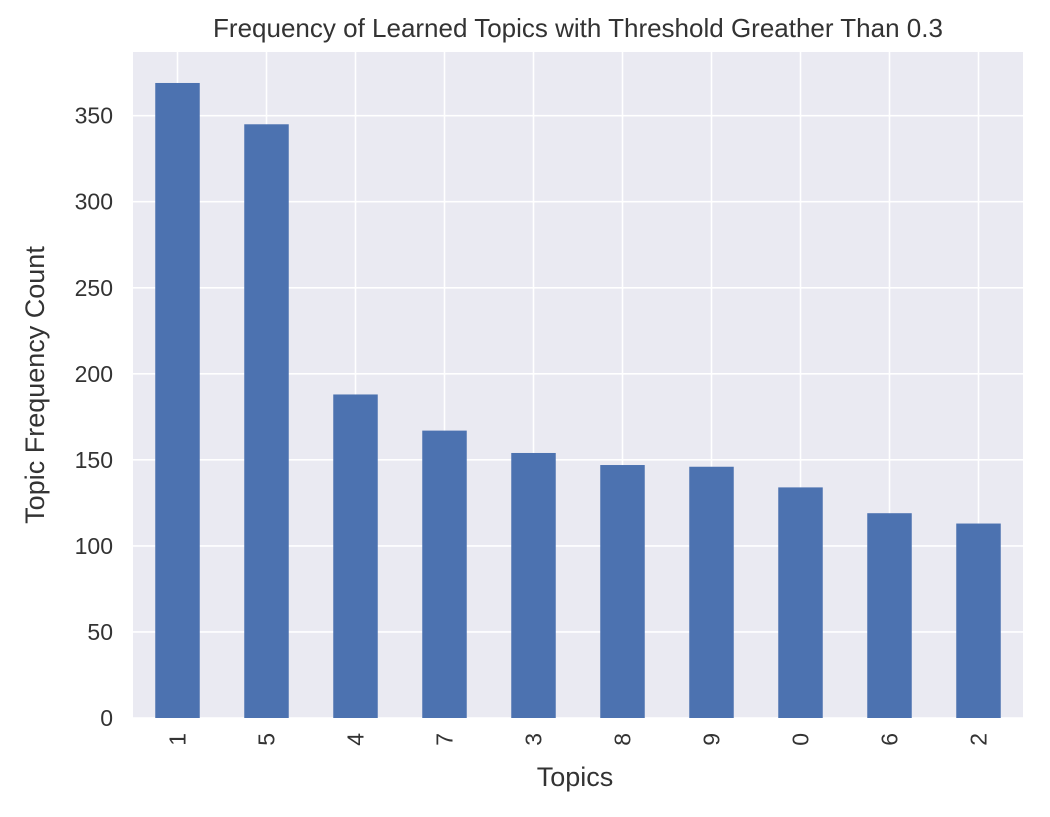 This screenshot has height=817, width=1050. What do you see at coordinates (356, 739) in the screenshot?
I see `x-tick-label: 4` at bounding box center [356, 739].